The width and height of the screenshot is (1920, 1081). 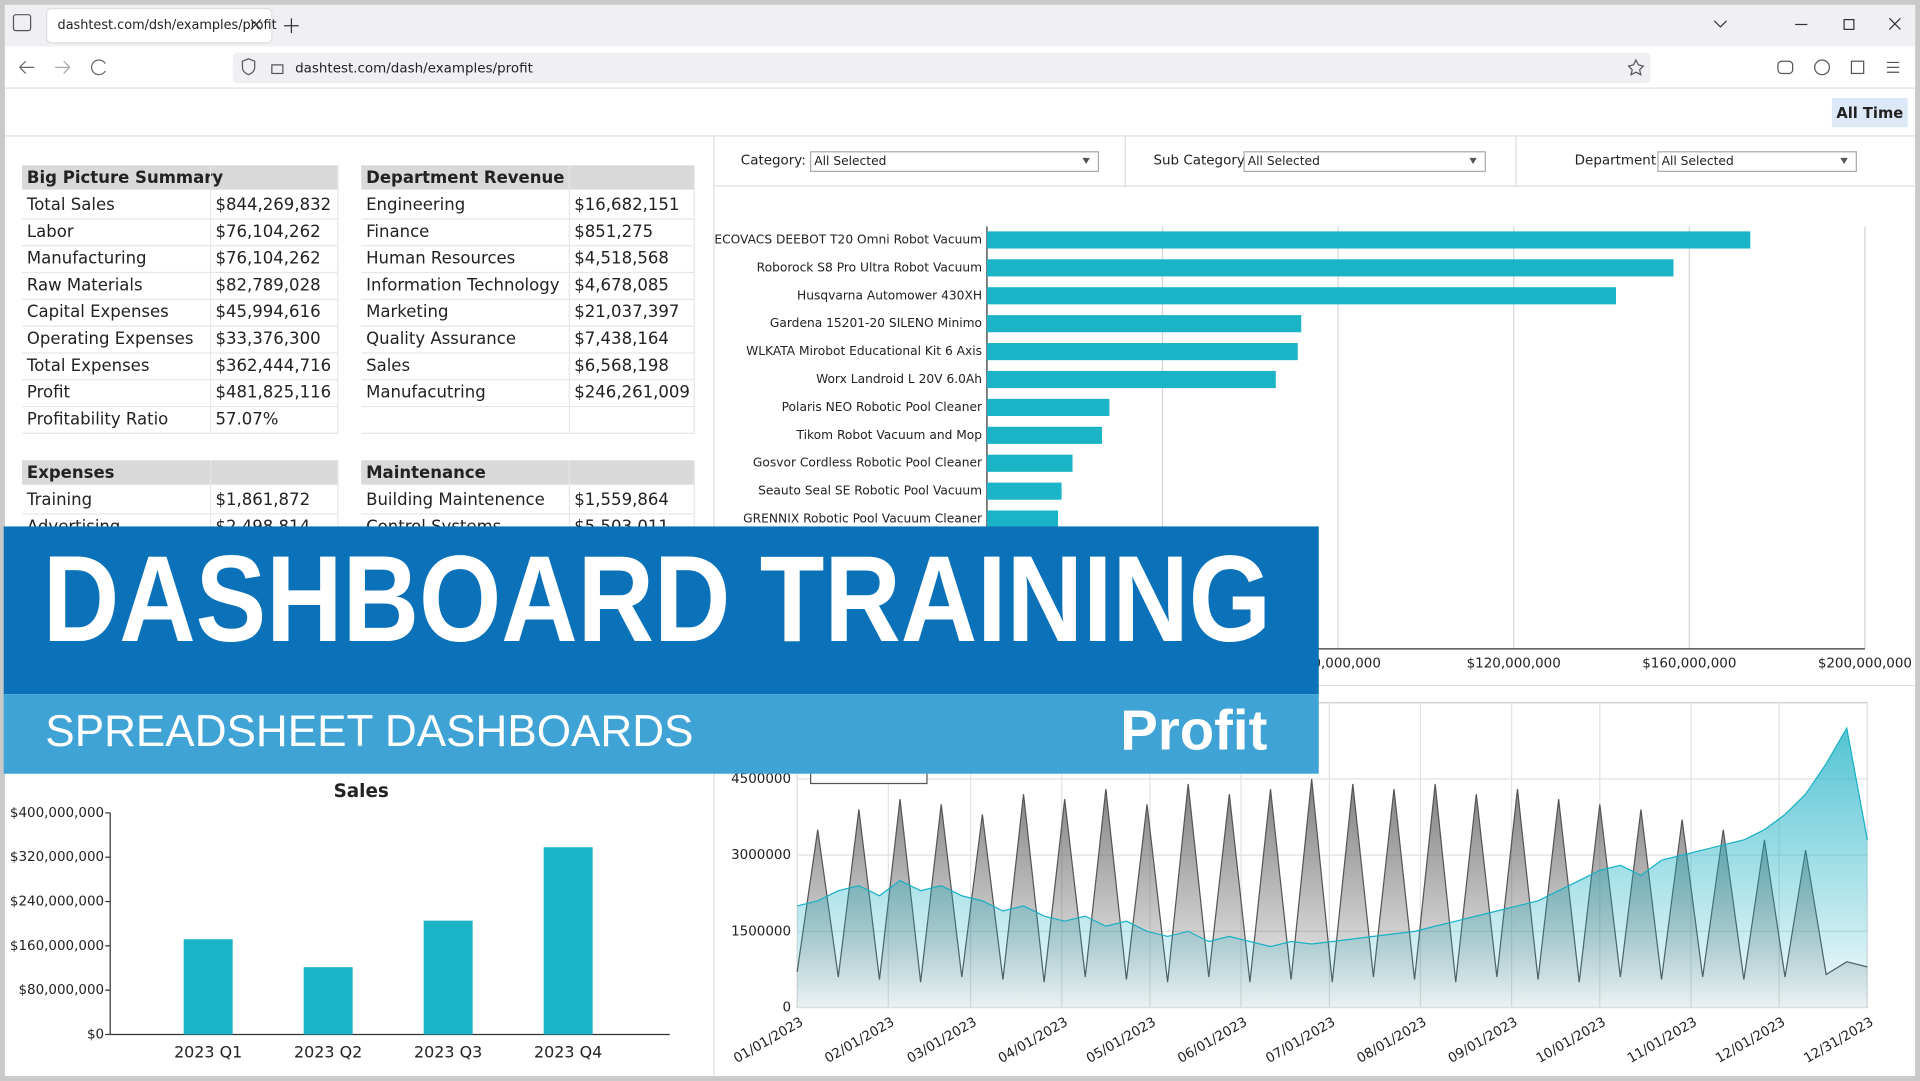 I want to click on cell-label: Finance, so click(x=397, y=231).